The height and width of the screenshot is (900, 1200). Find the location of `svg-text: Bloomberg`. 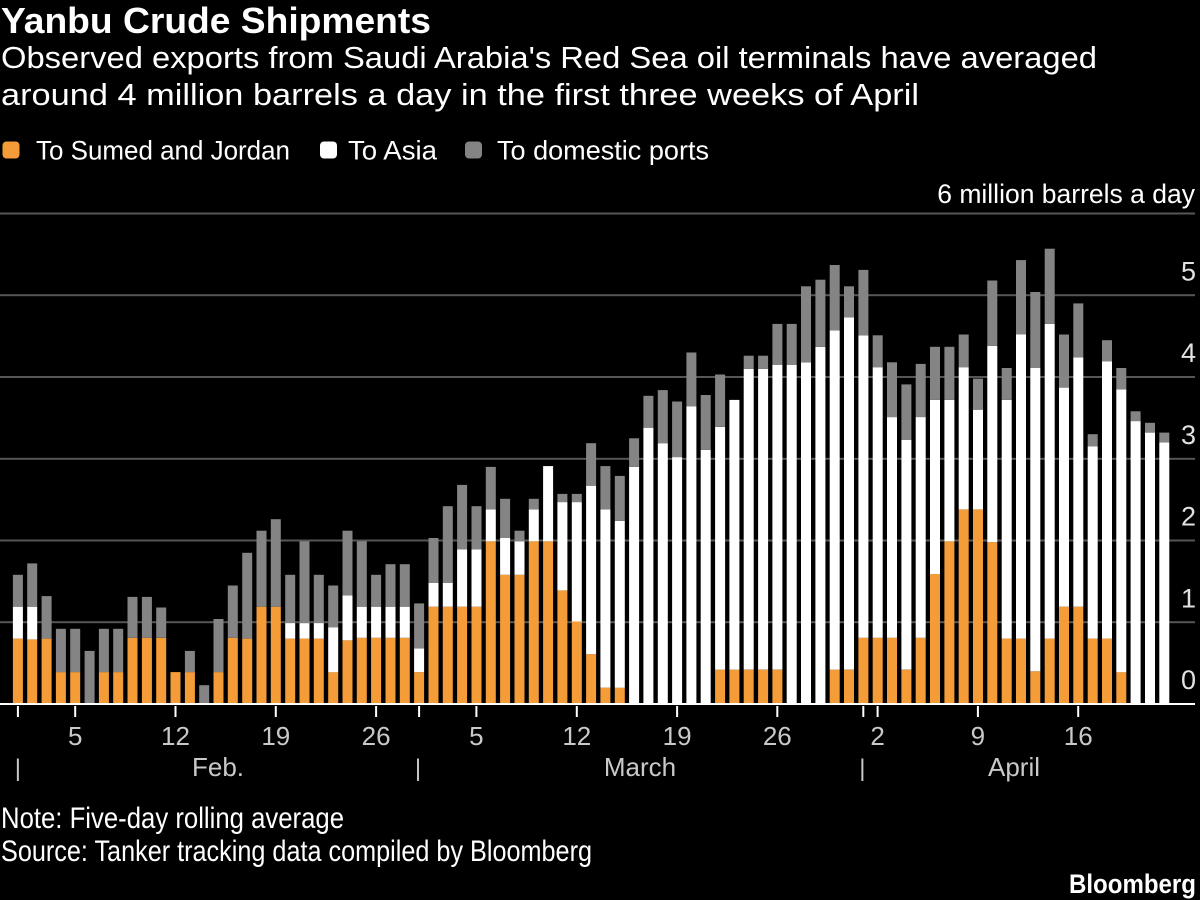

svg-text: Bloomberg is located at coordinates (1132, 884).